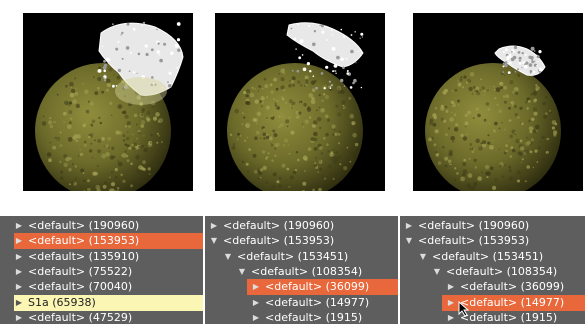 The image size is (585, 324). I want to click on tree-row: ▶ <default> (47529), so click(101, 317).